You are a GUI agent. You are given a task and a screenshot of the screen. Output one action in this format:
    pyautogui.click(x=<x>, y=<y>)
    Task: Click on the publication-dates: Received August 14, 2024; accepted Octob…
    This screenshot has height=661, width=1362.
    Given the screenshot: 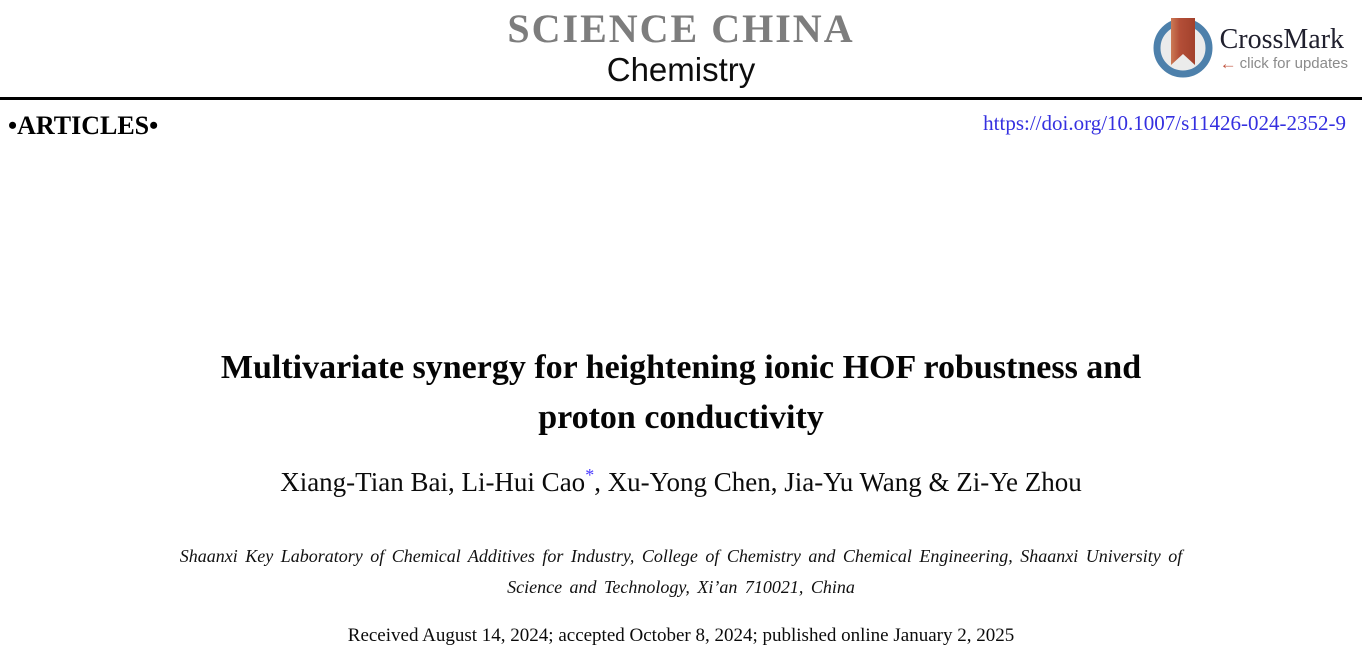 What is the action you would take?
    pyautogui.click(x=681, y=635)
    